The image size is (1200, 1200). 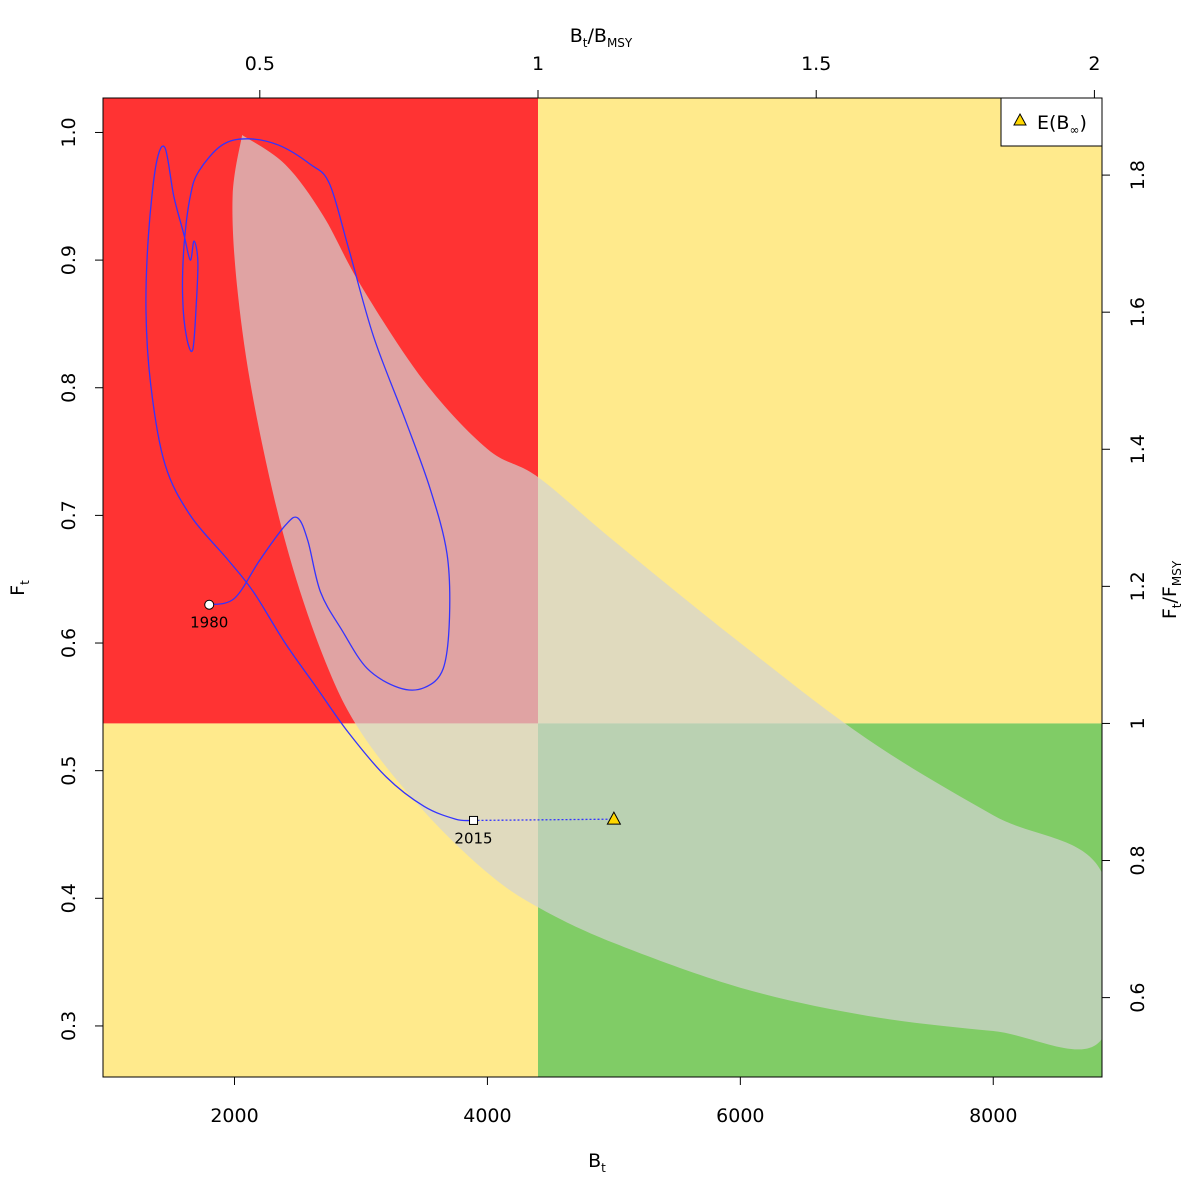 What do you see at coordinates (603, 1168) in the screenshot?
I see `x-title-sub: t` at bounding box center [603, 1168].